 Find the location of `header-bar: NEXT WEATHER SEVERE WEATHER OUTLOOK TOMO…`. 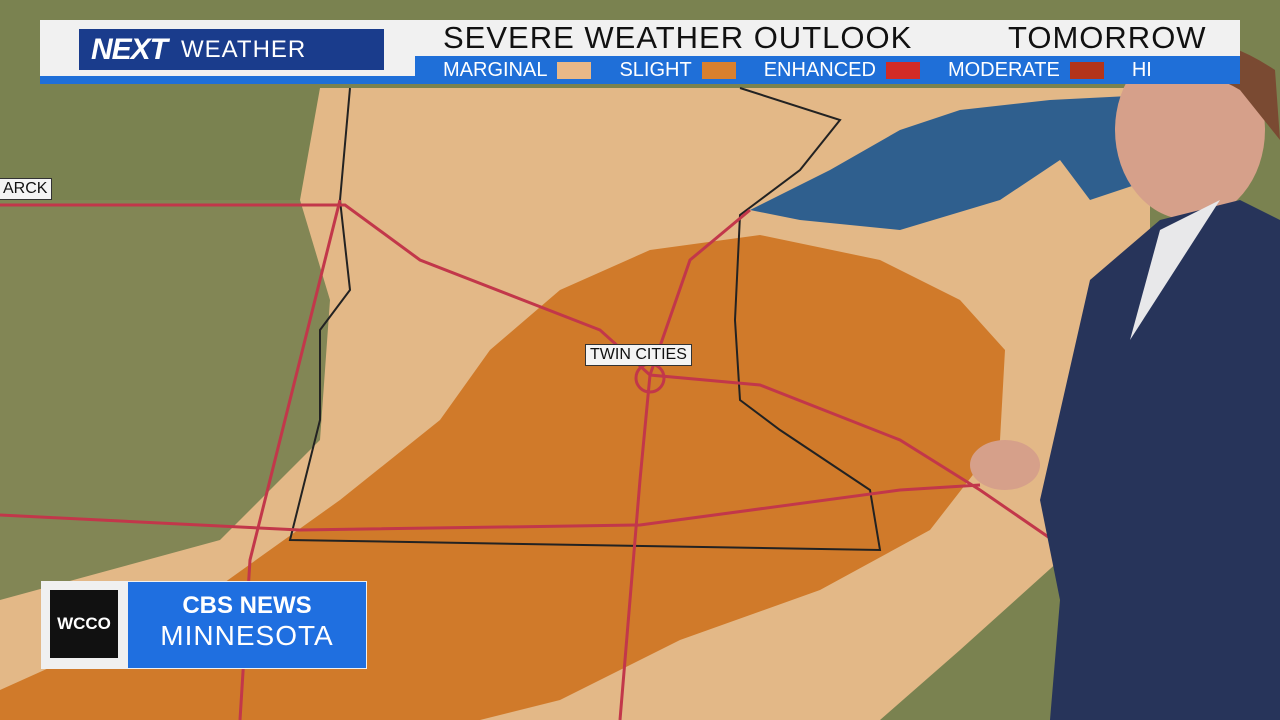

header-bar: NEXT WEATHER SEVERE WEATHER OUTLOOK TOMO… is located at coordinates (640, 52).